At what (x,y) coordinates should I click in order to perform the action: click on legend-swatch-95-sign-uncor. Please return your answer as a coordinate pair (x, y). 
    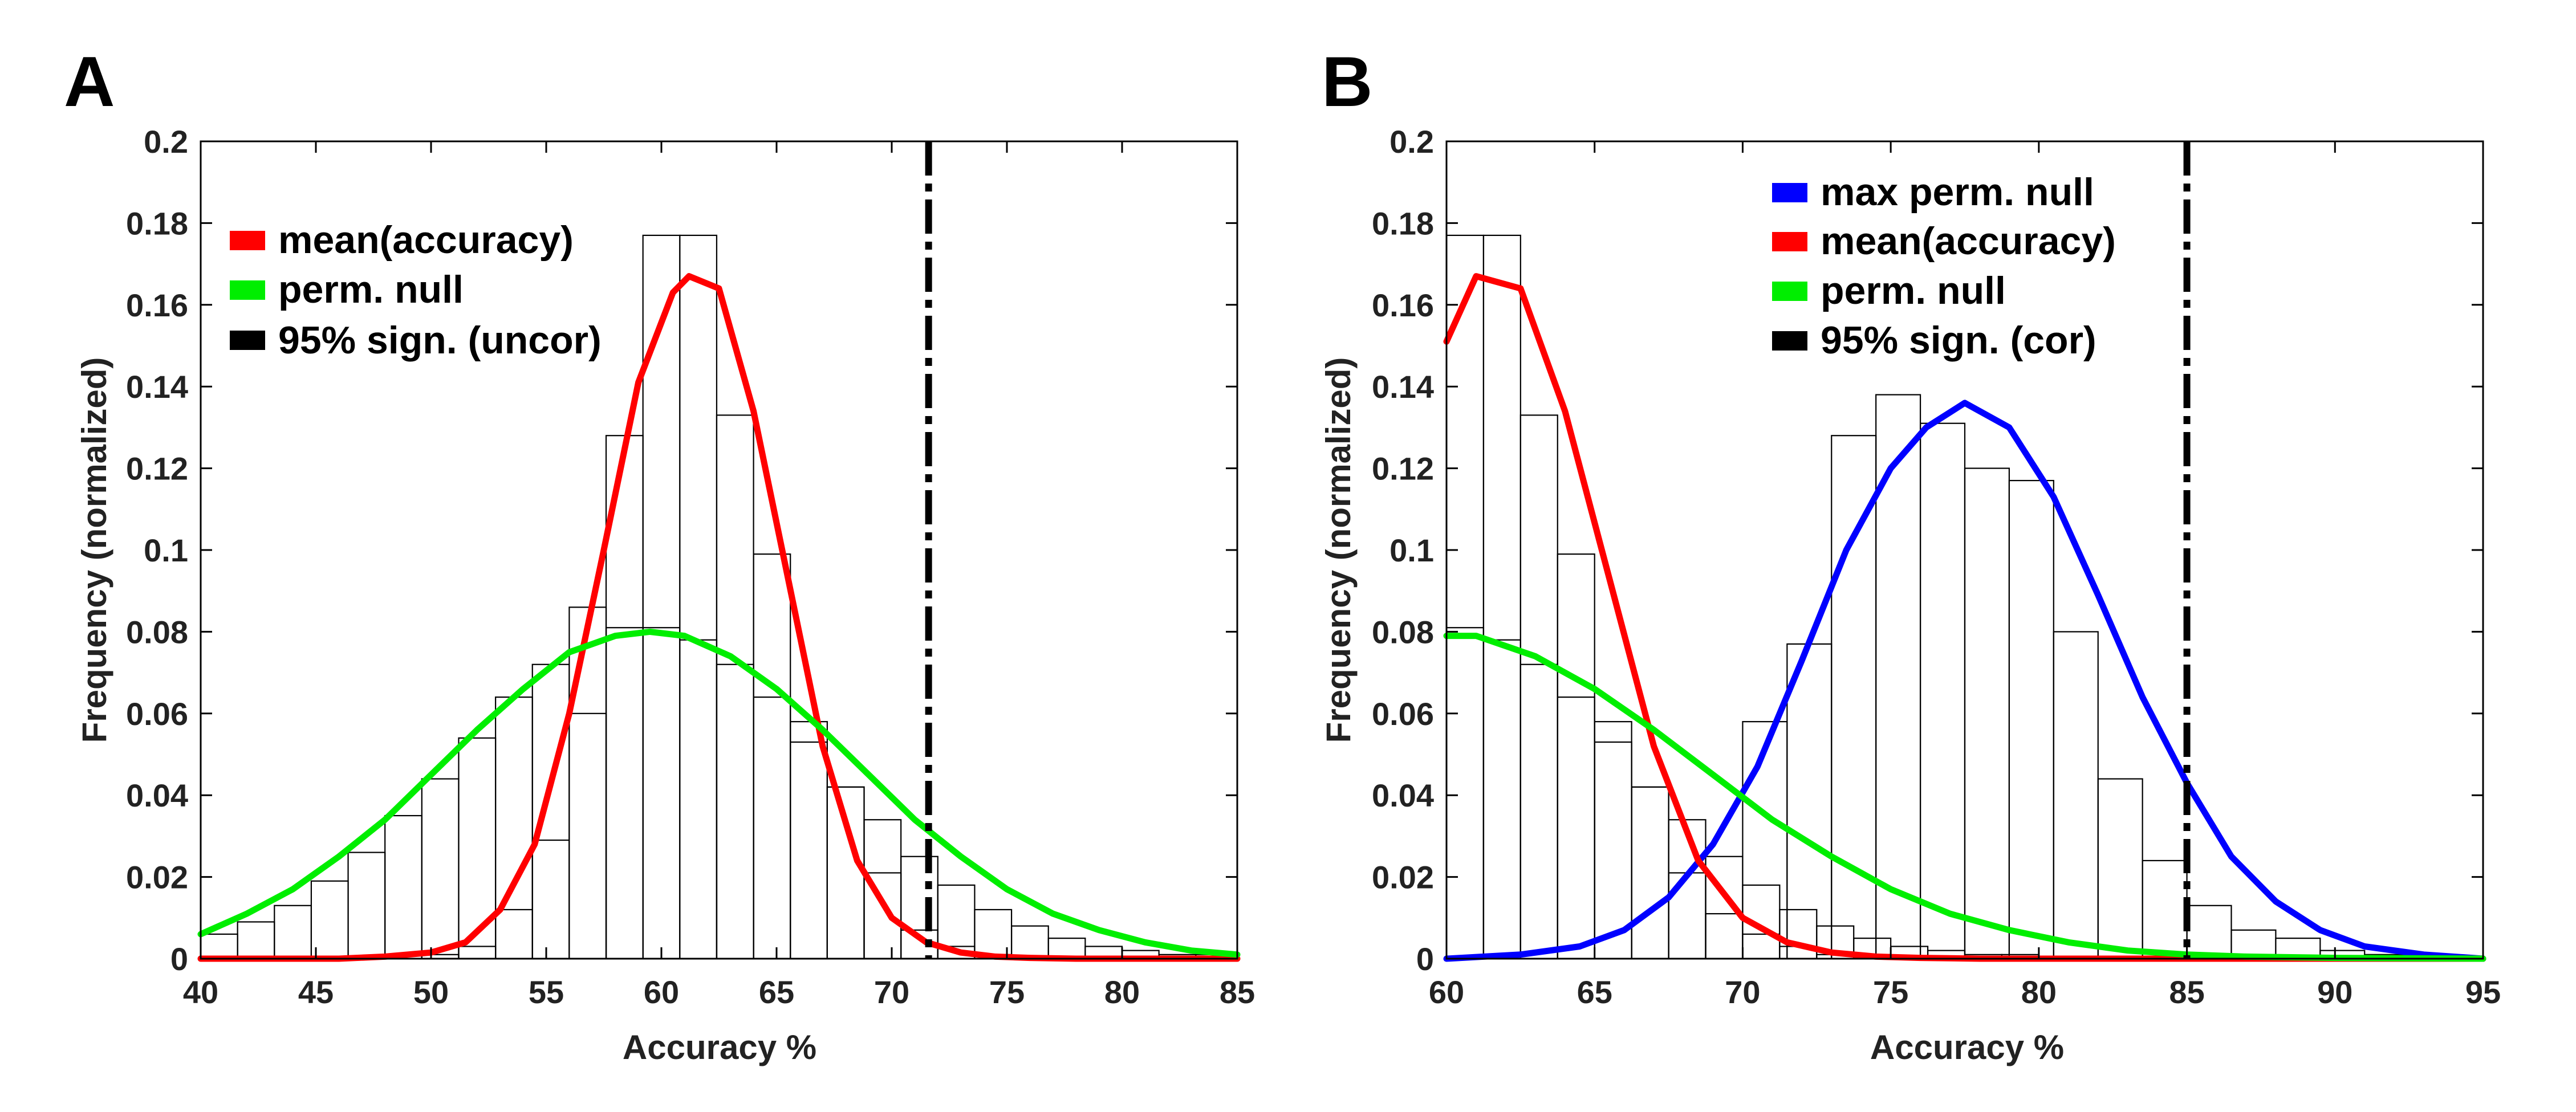
    Looking at the image, I should click on (247, 340).